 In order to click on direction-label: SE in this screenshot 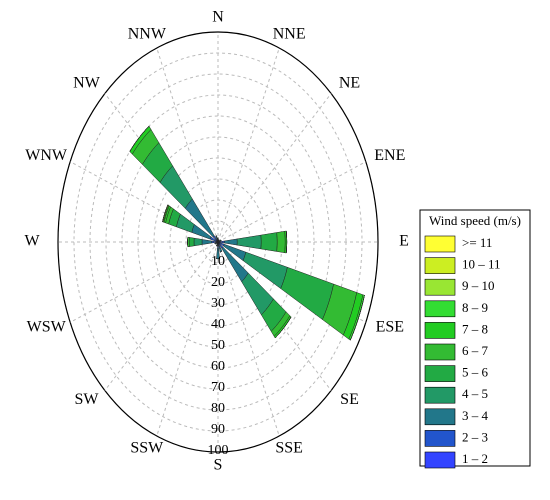, I will do `click(349, 399)`.